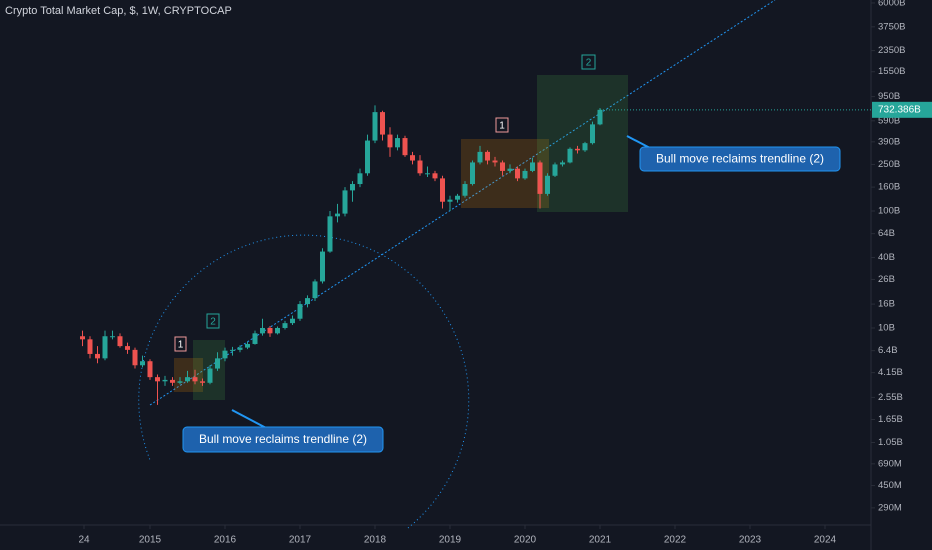 This screenshot has width=932, height=550. I want to click on x-tick-label: 2021, so click(600, 540).